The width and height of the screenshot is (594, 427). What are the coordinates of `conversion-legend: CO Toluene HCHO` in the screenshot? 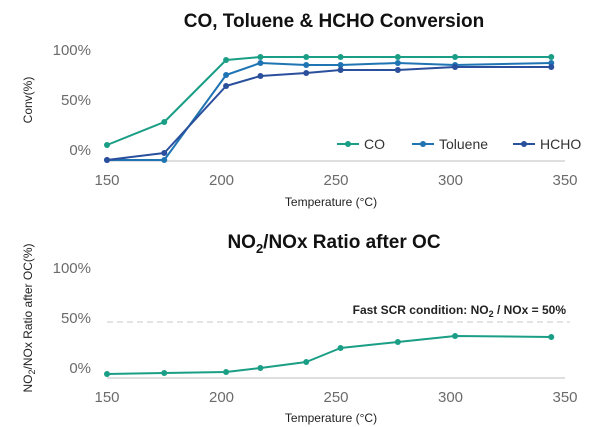 It's located at (459, 144).